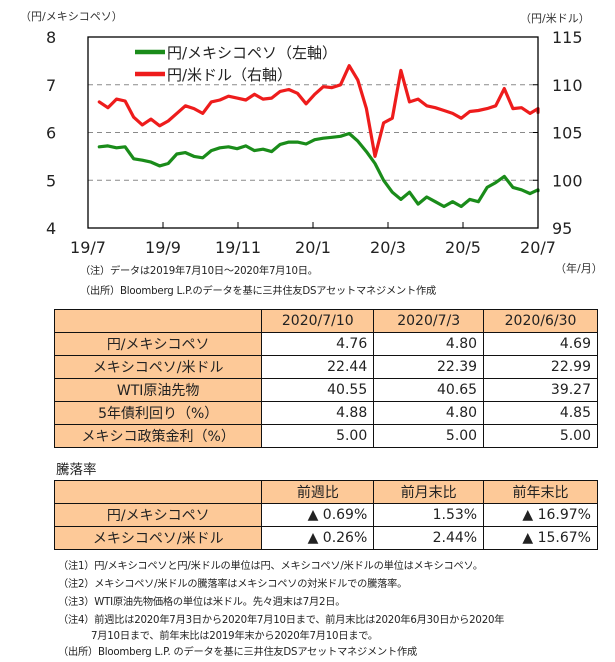 The width and height of the screenshot is (615, 662). Describe the element at coordinates (540, 515) in the screenshot. I see `cell-value: ▲ 16.97%` at that location.